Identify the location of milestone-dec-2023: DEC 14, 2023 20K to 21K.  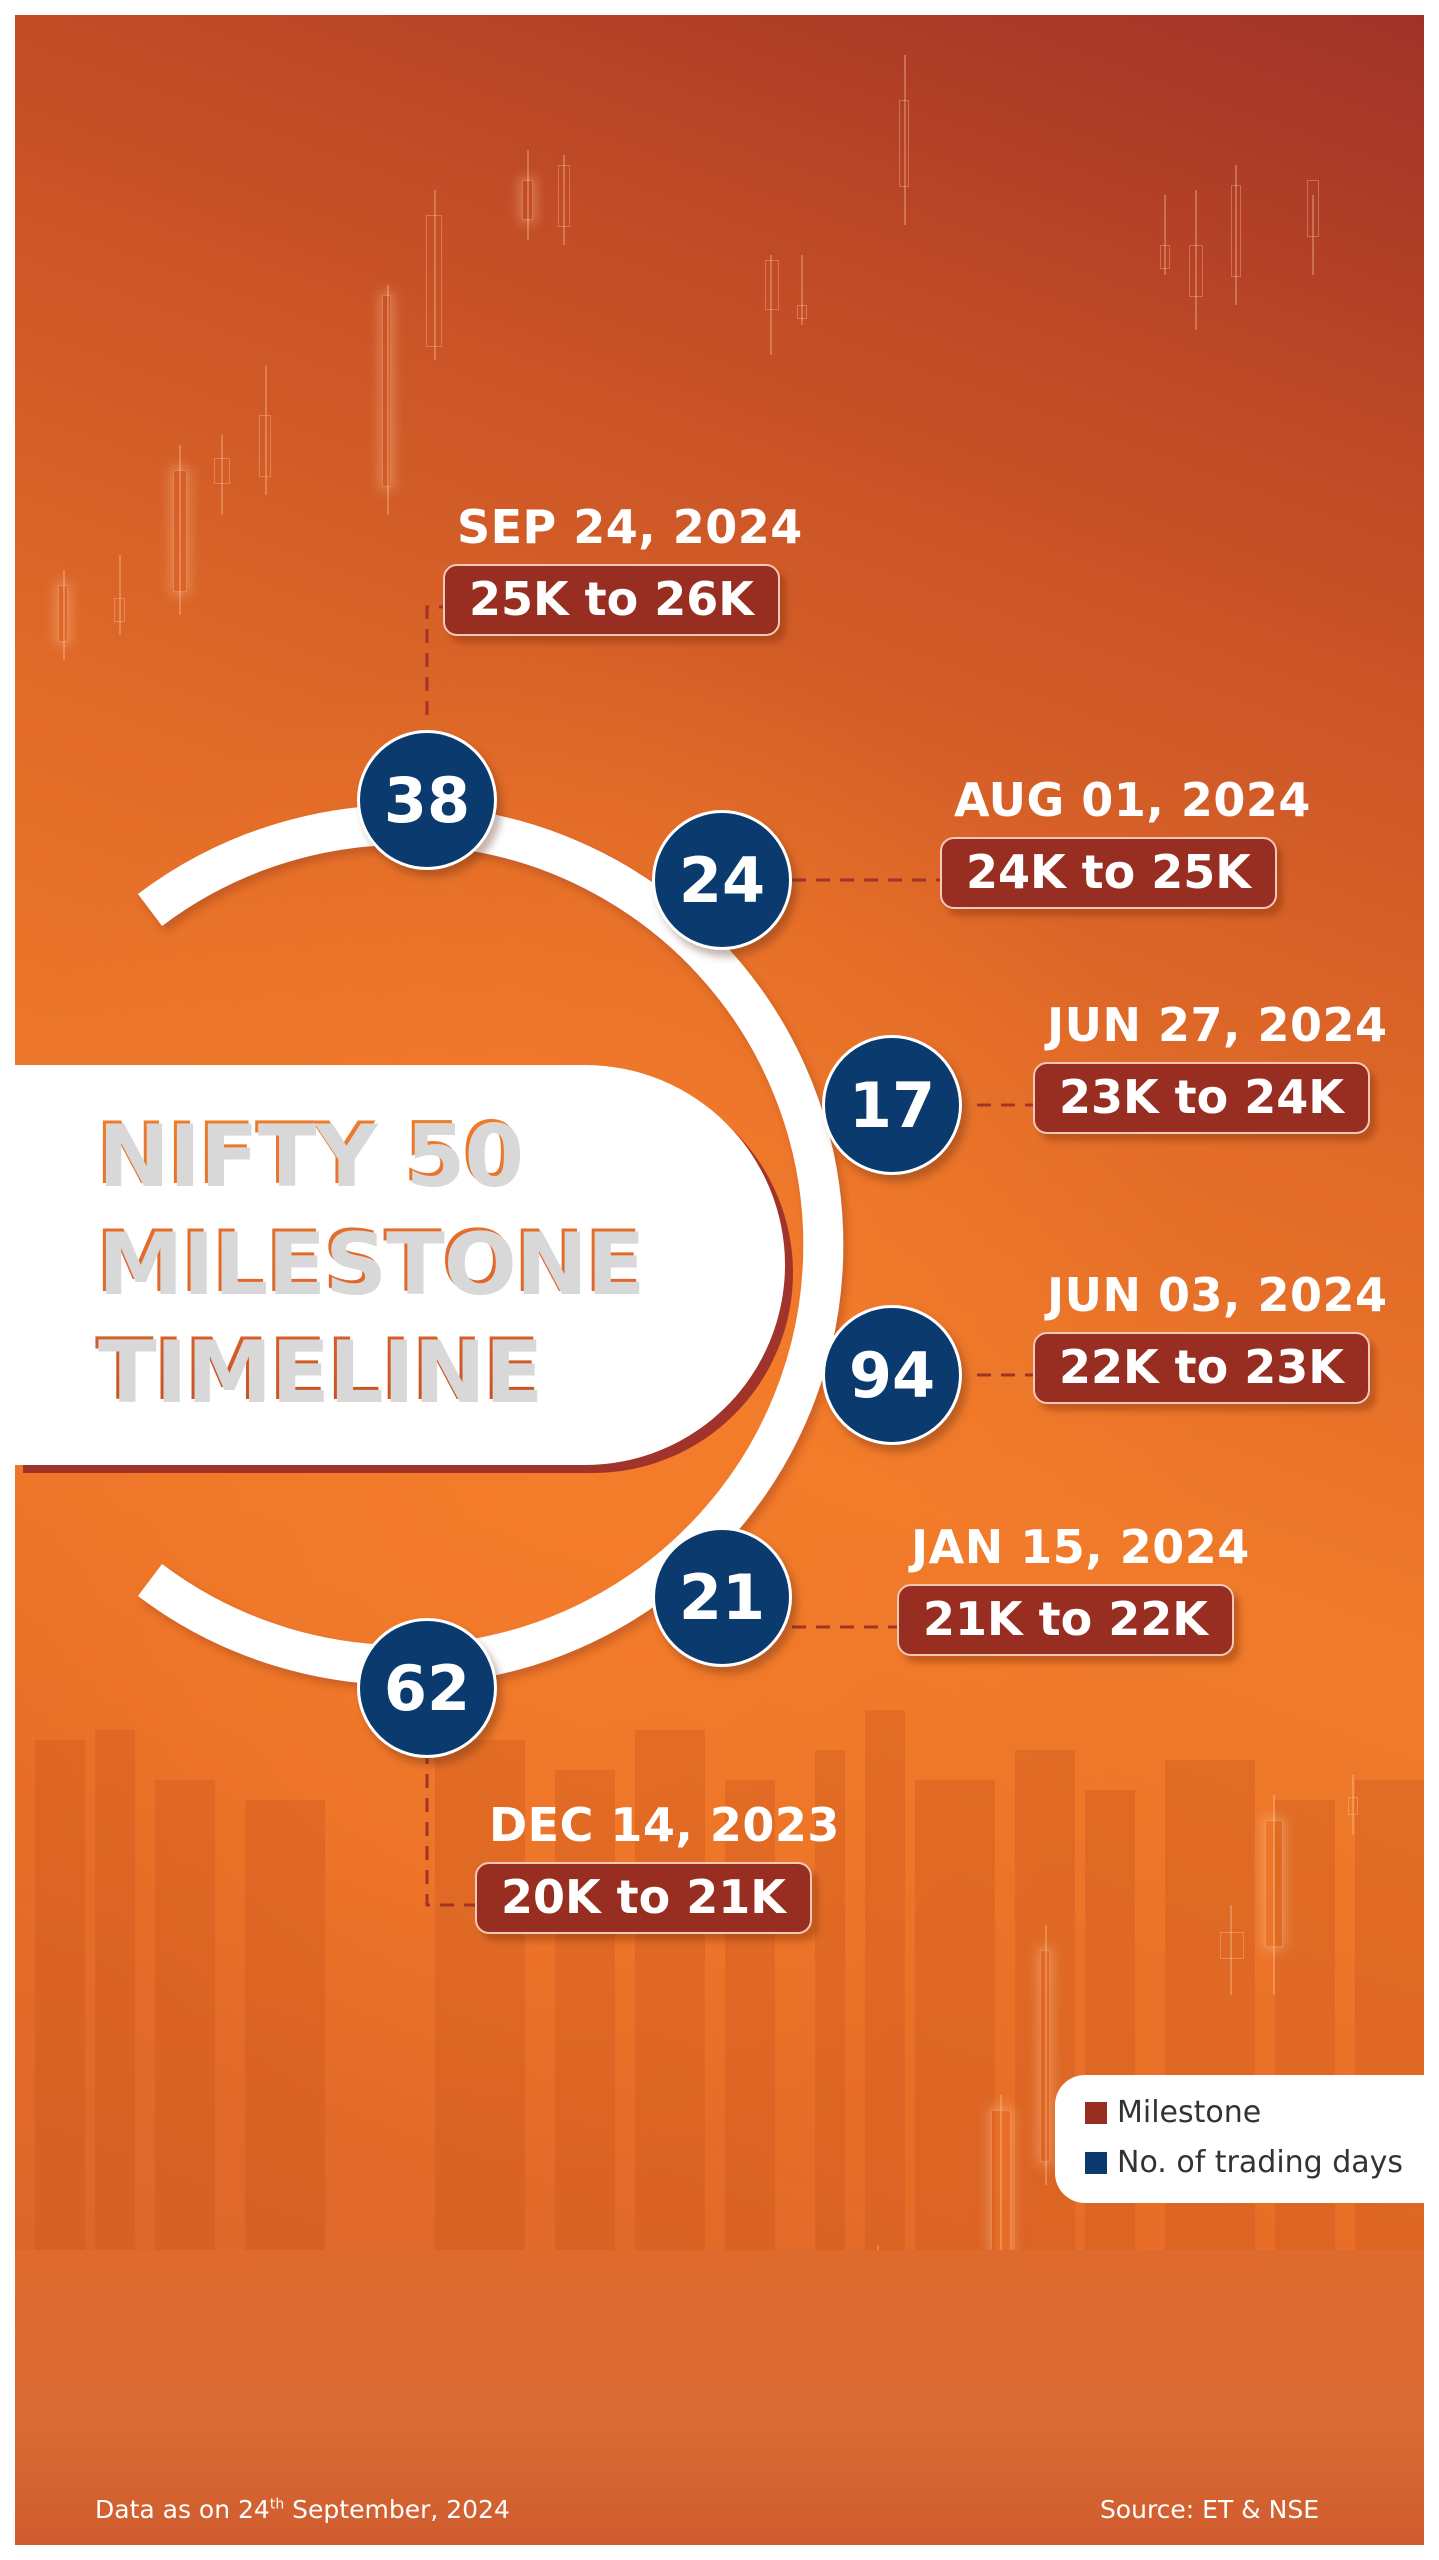
(657, 1866).